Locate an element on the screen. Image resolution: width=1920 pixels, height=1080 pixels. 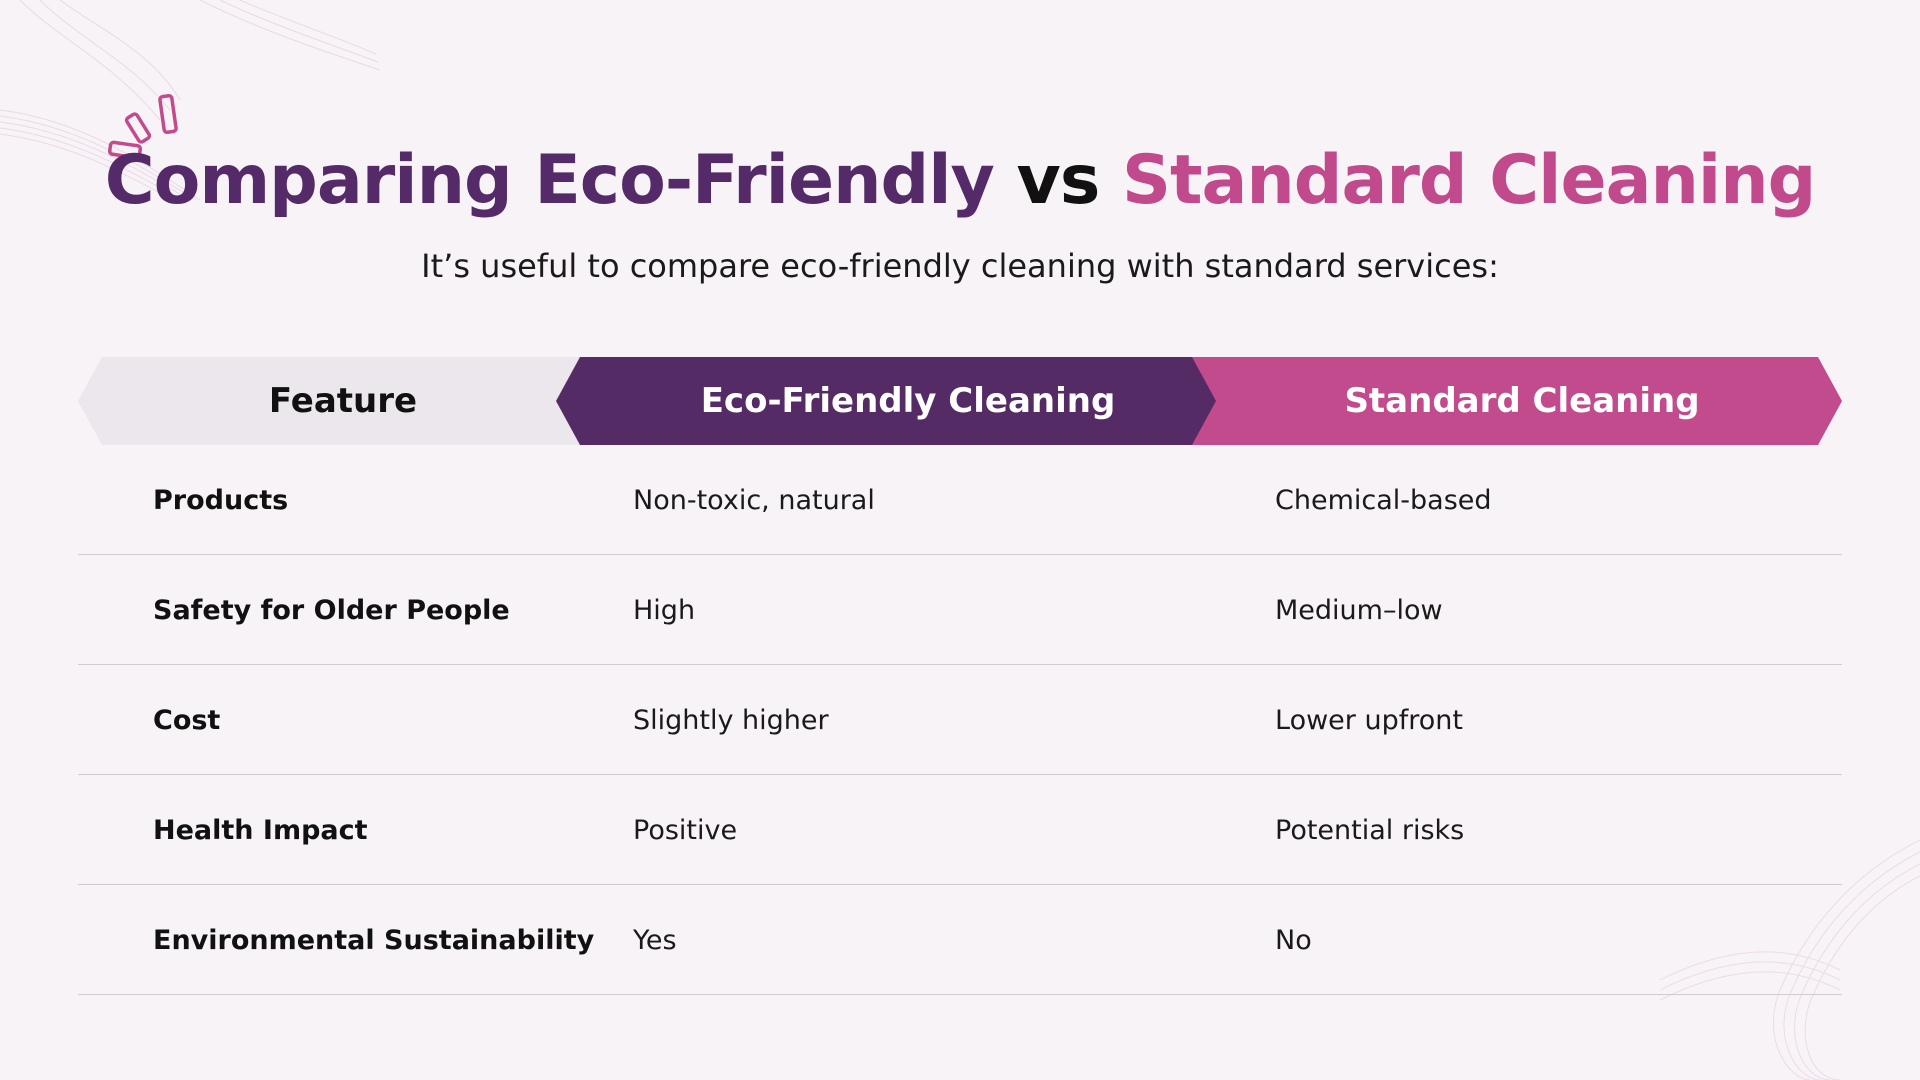
title-part-standard: Standard Cleaning is located at coordinates (1469, 180).